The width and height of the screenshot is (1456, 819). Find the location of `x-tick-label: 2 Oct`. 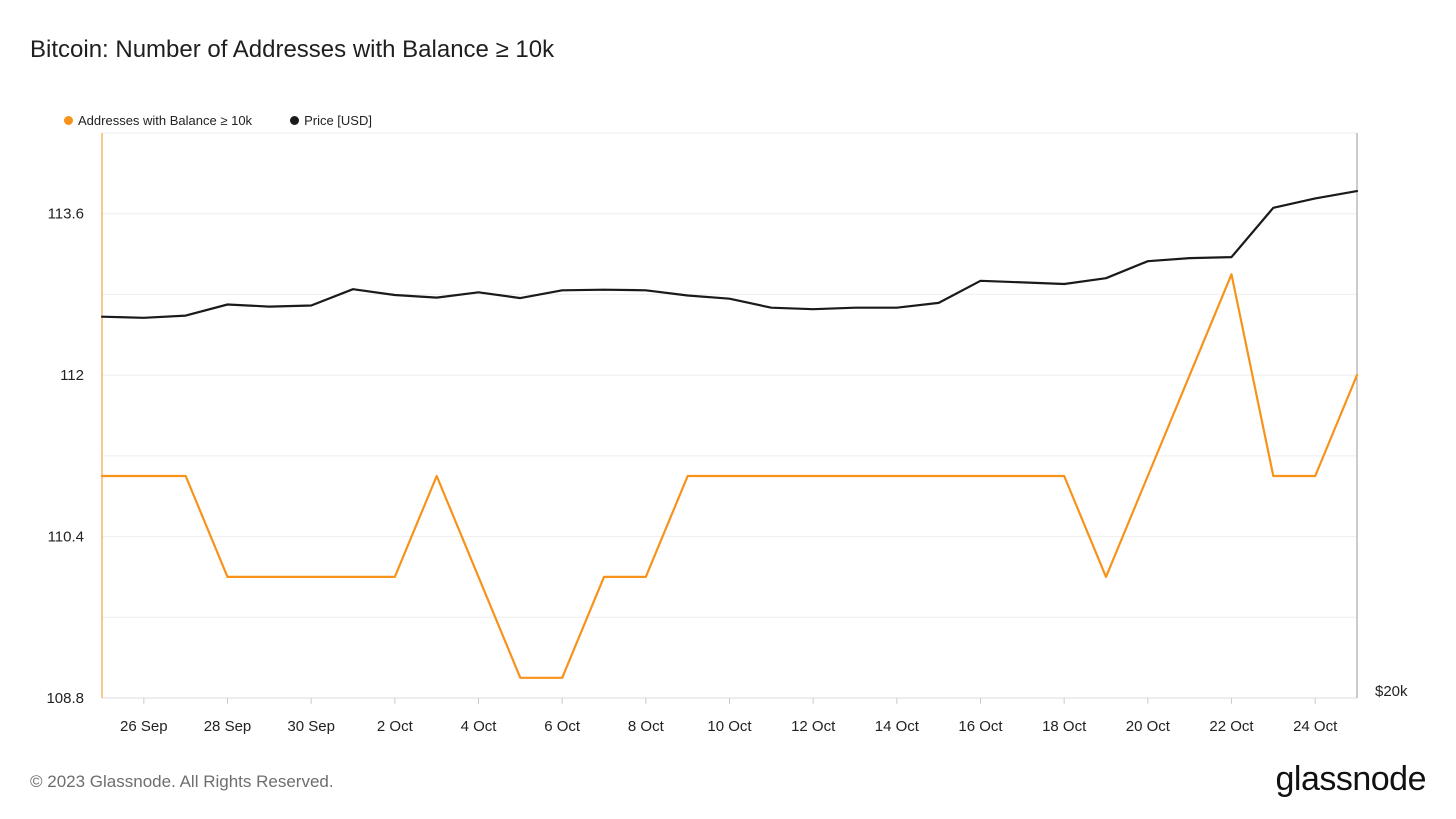

x-tick-label: 2 Oct is located at coordinates (395, 726).